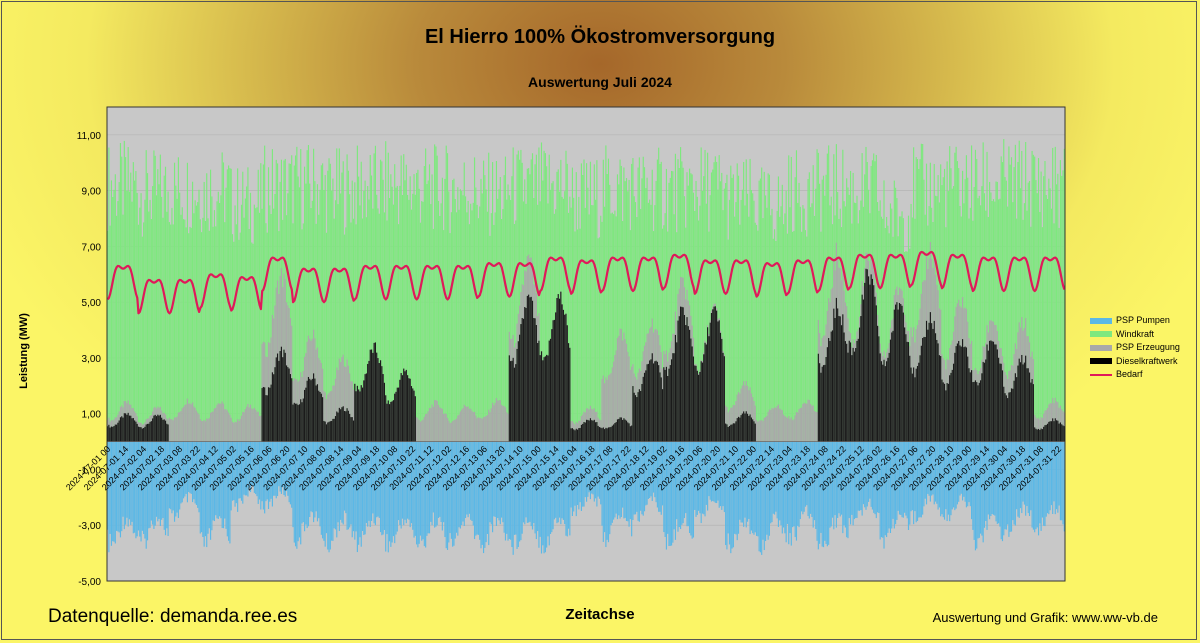 This screenshot has width=1200, height=643. What do you see at coordinates (1135, 375) in the screenshot?
I see `legend-item-bedarf: Bedarf` at bounding box center [1135, 375].